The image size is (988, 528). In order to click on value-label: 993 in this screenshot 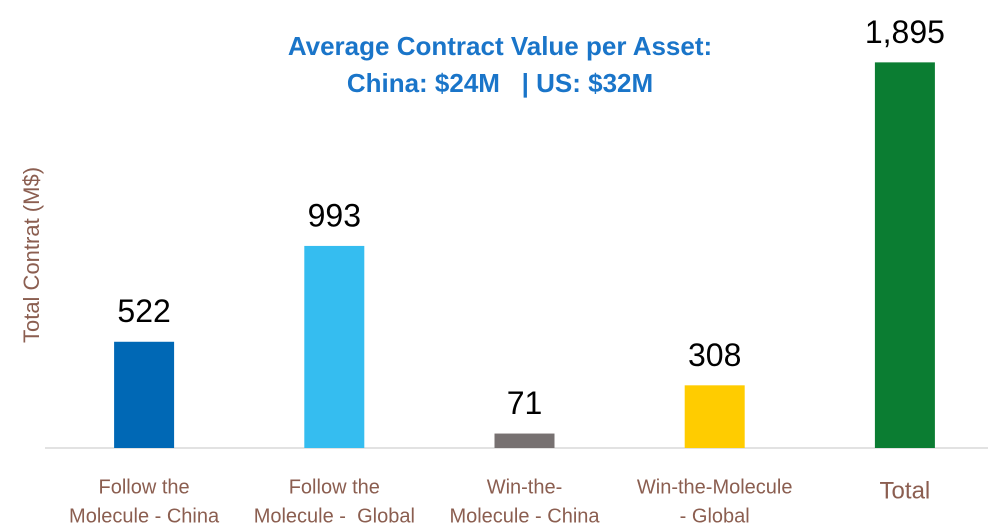, I will do `click(334, 215)`.